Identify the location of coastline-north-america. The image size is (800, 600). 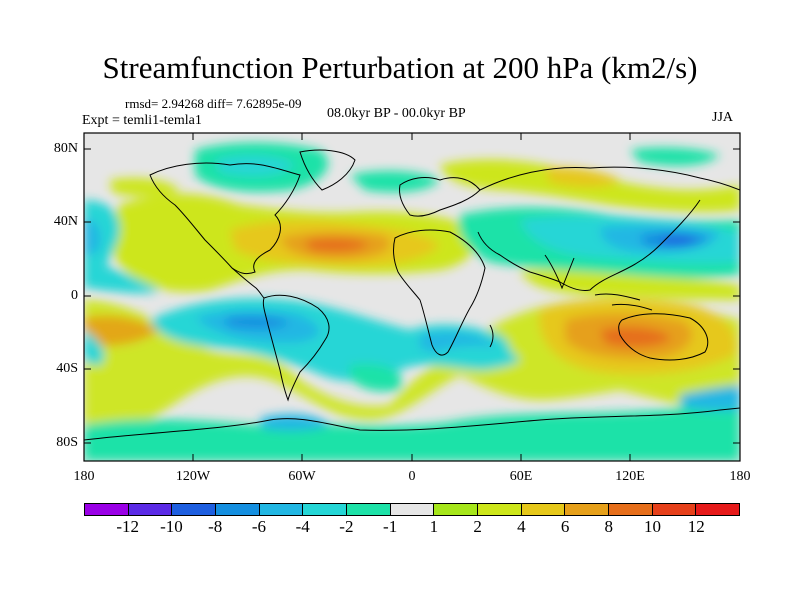
(225, 218).